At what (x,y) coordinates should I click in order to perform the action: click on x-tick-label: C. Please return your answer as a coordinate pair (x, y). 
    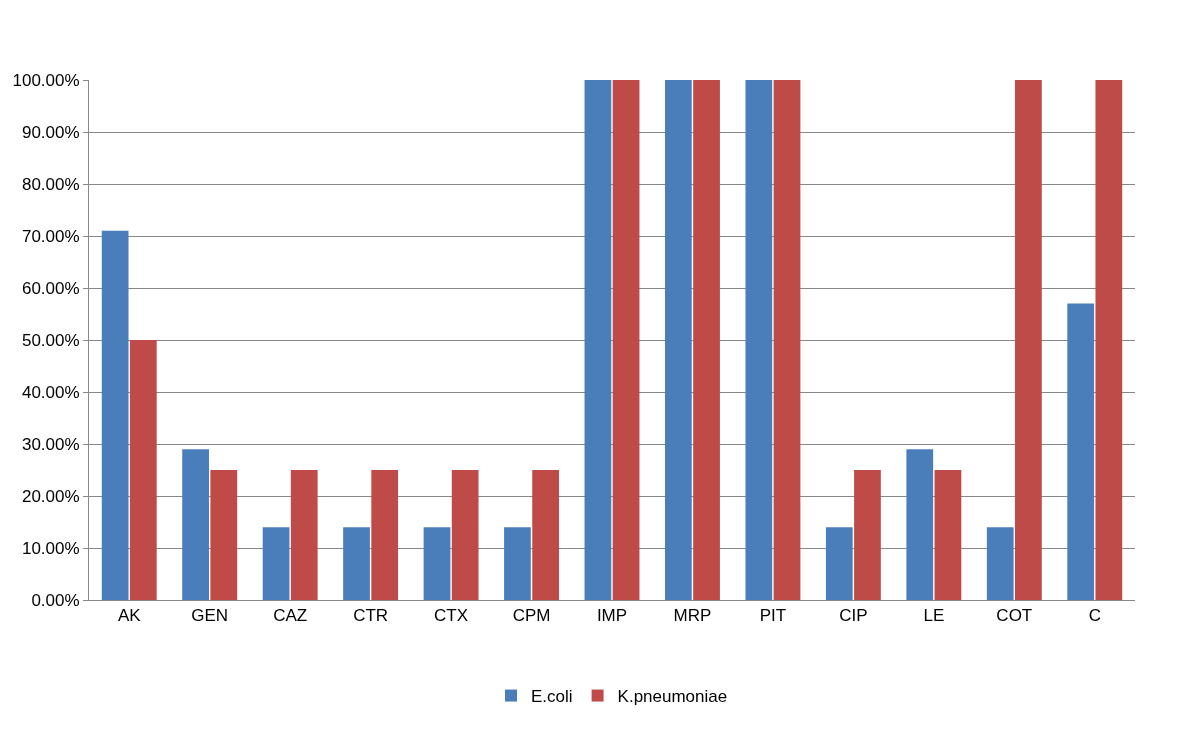
    Looking at the image, I should click on (1094, 616).